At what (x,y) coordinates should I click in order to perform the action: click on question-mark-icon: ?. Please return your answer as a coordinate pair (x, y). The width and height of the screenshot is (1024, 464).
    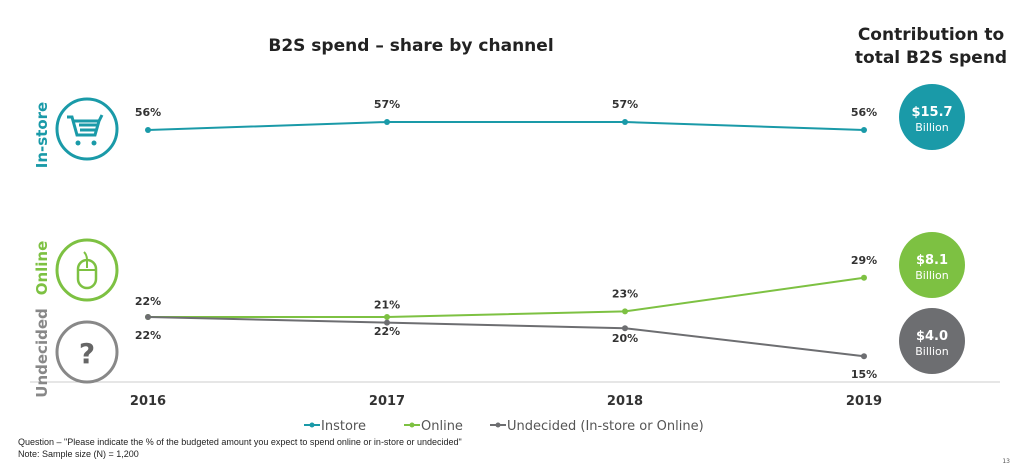
    Looking at the image, I should click on (87, 352).